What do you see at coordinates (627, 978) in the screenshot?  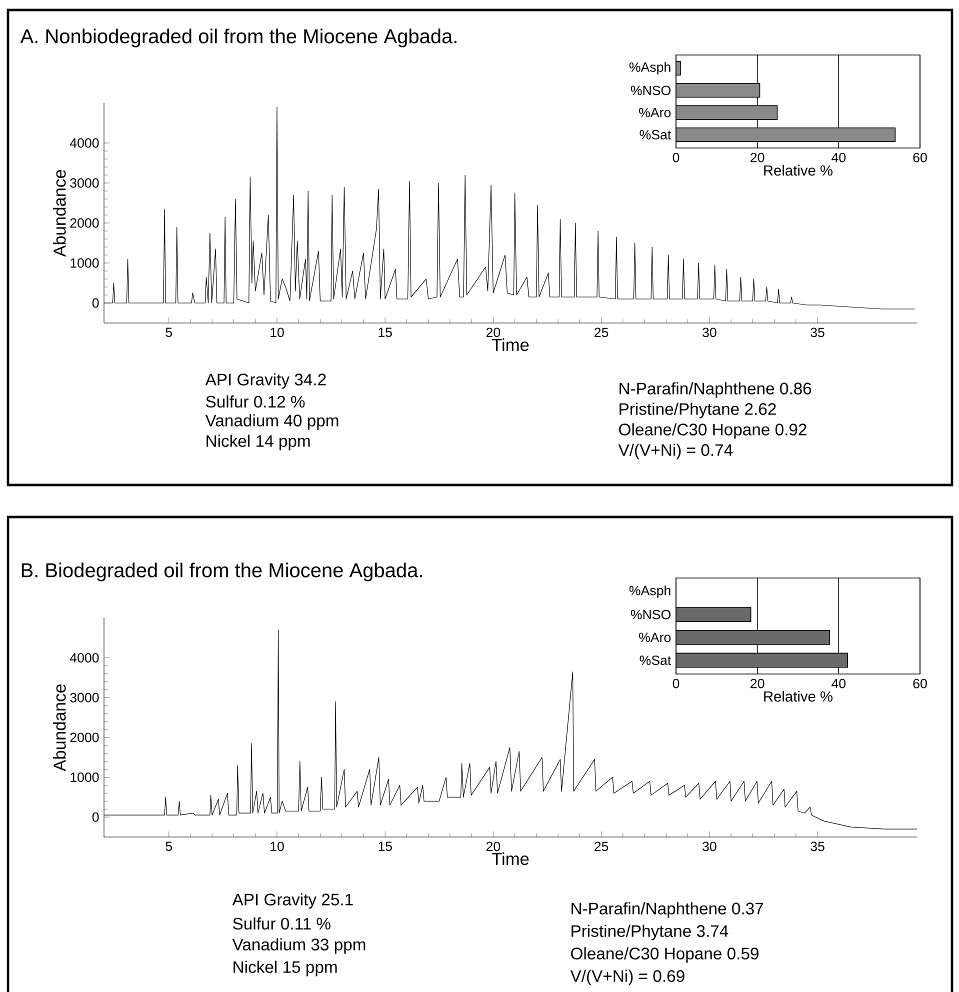 I see `text: V/(V+Ni) = 0.69` at bounding box center [627, 978].